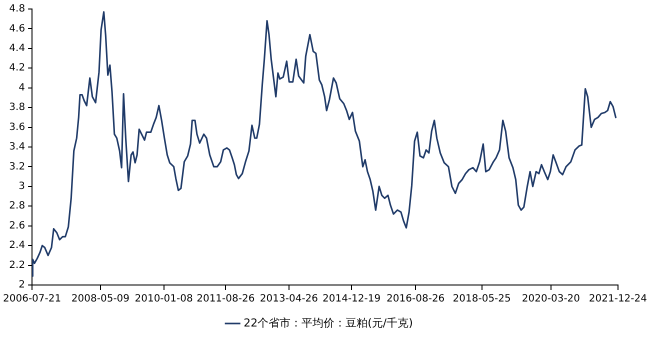 The width and height of the screenshot is (650, 341). I want to click on x-tick-label: 2018-05-25, so click(481, 299).